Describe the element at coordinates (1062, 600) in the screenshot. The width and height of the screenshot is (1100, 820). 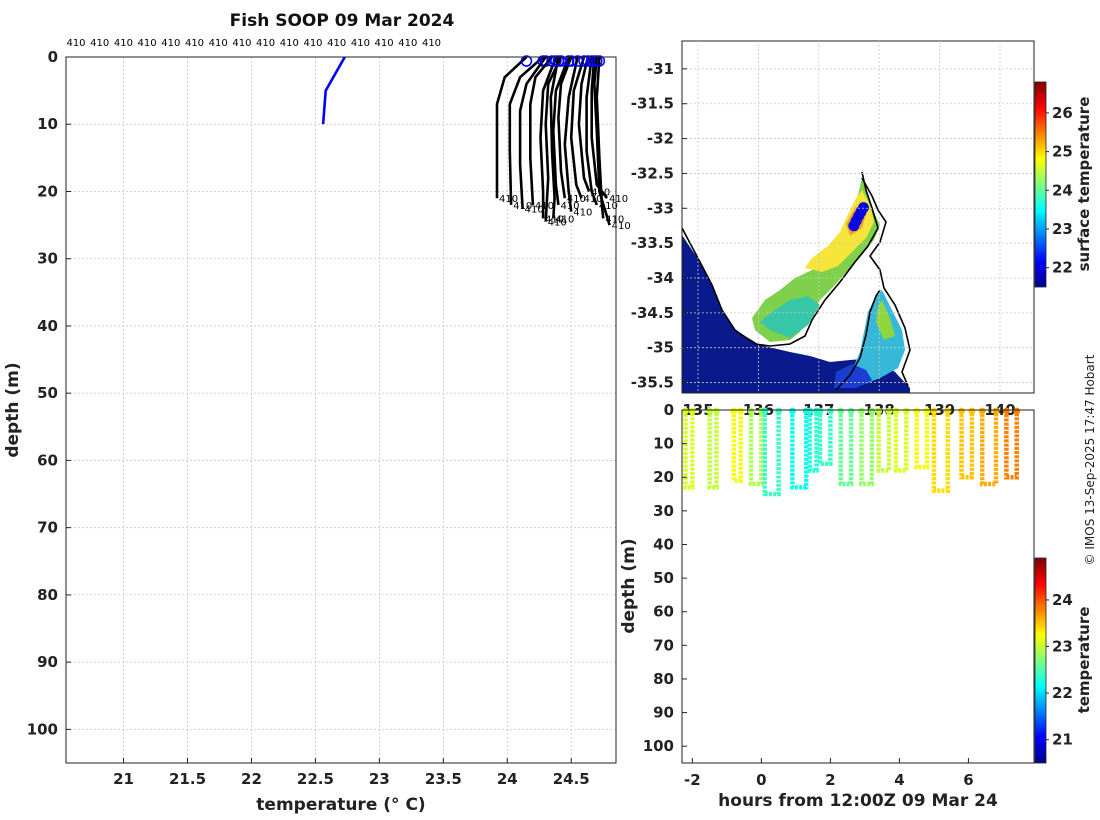
I see `temp-colorbar-tick-label: 24` at that location.